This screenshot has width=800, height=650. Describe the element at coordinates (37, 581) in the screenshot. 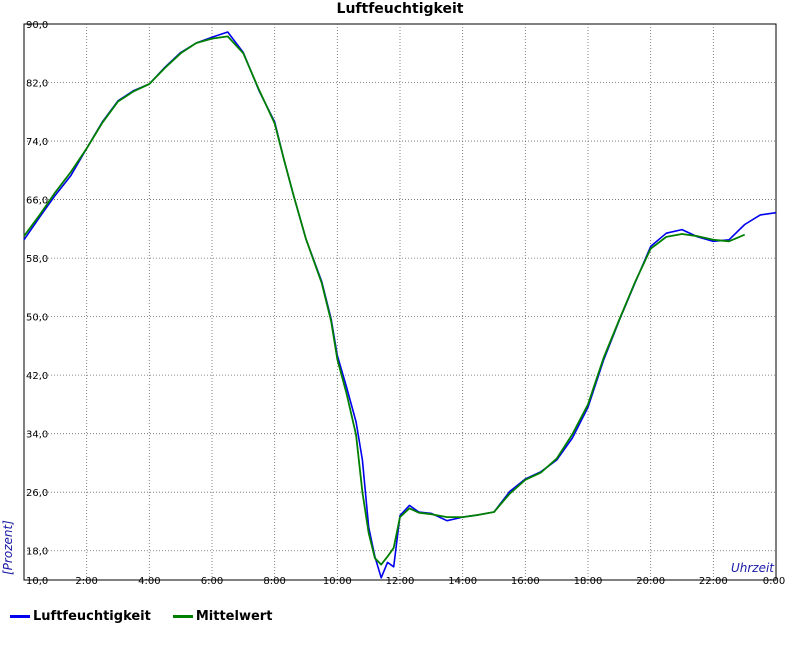

I see `corner-value-label: 10,0` at that location.